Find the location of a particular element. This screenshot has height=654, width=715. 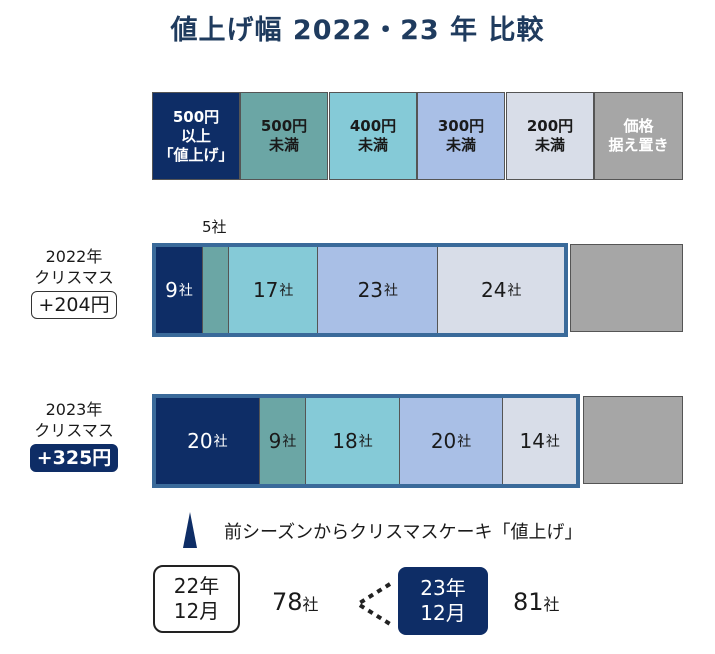

legend-label: 以上 is located at coordinates (195, 135).